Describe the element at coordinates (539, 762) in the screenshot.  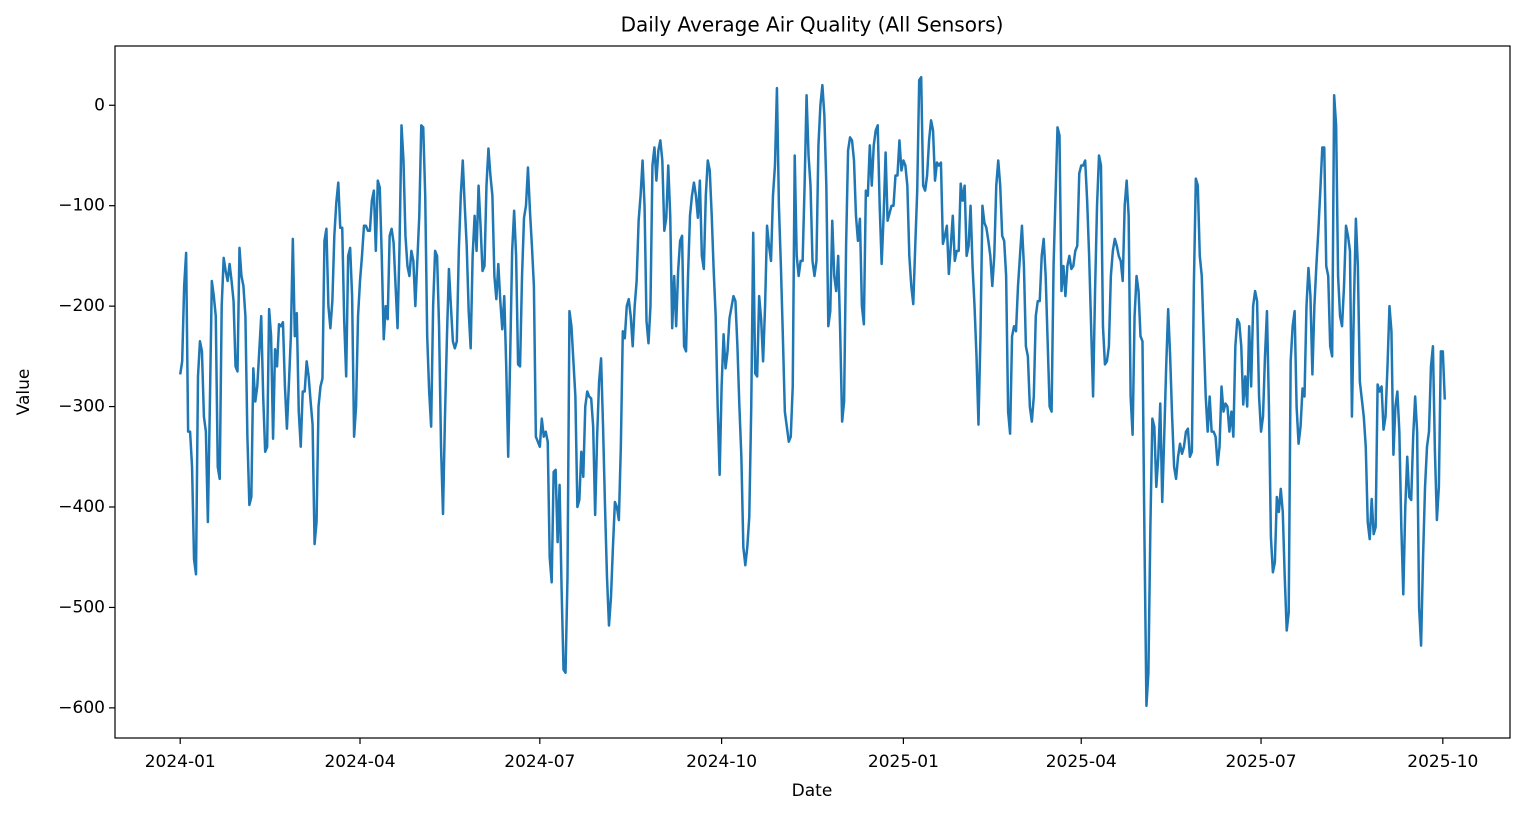
I see `x-tick-label: 2024-07` at that location.